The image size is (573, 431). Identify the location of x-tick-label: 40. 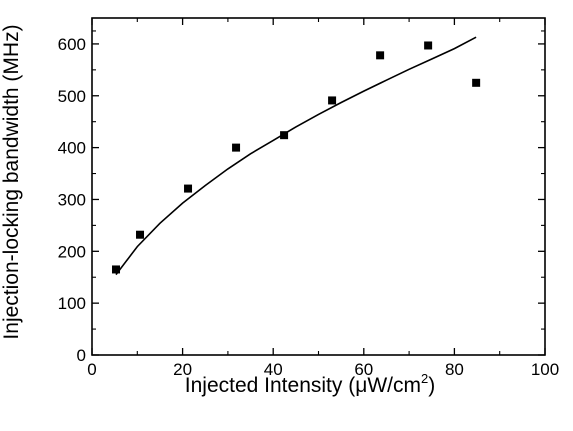
(273, 369).